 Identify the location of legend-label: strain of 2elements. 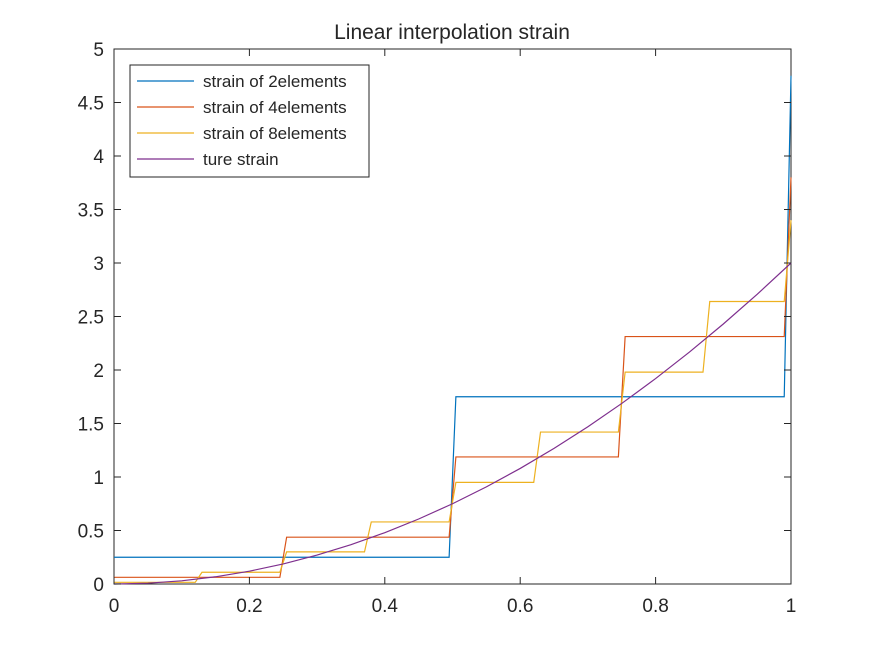
(275, 81).